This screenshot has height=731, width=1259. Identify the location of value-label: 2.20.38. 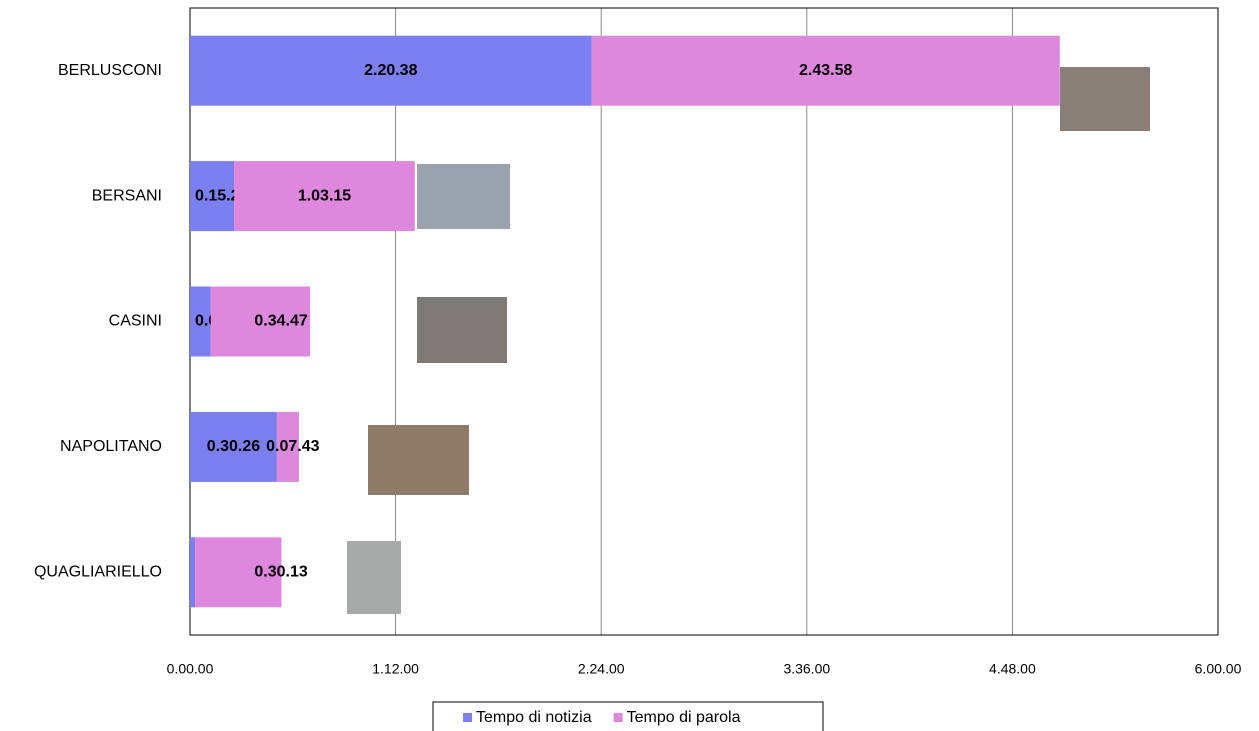
(390, 70).